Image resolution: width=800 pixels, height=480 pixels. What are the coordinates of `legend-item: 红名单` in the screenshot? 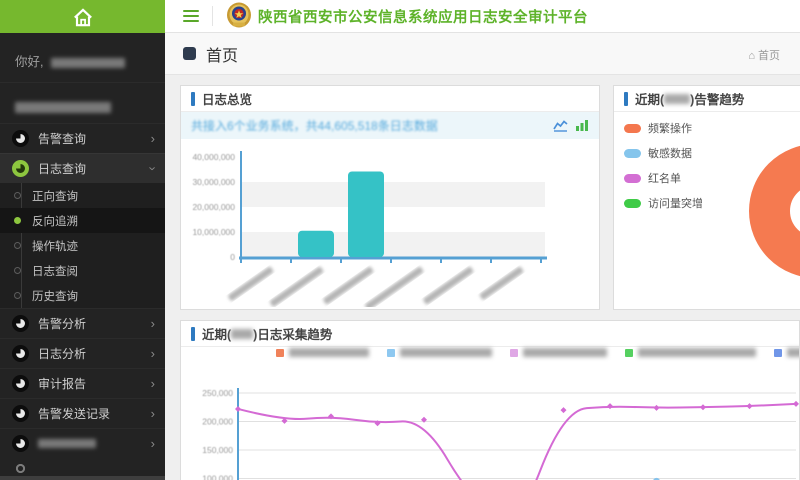 It's located at (663, 178).